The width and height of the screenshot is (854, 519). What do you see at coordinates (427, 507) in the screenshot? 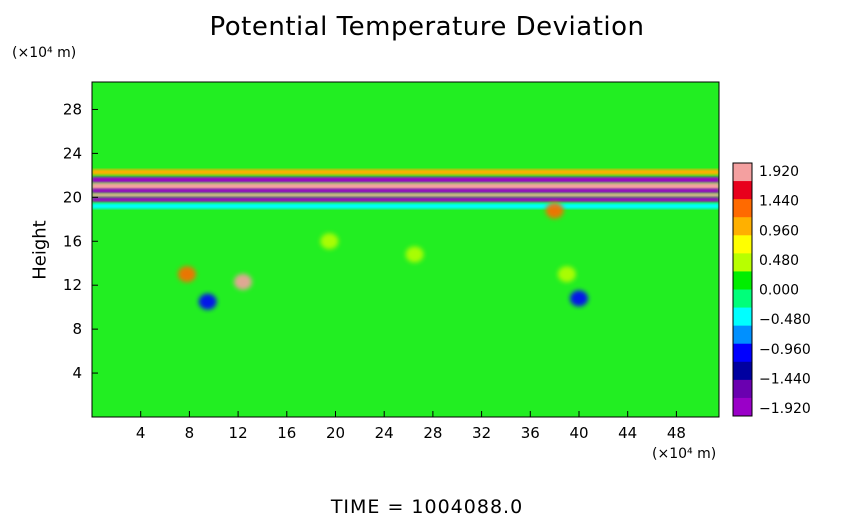
I see `time-label: TIME = 1004088.0` at bounding box center [427, 507].